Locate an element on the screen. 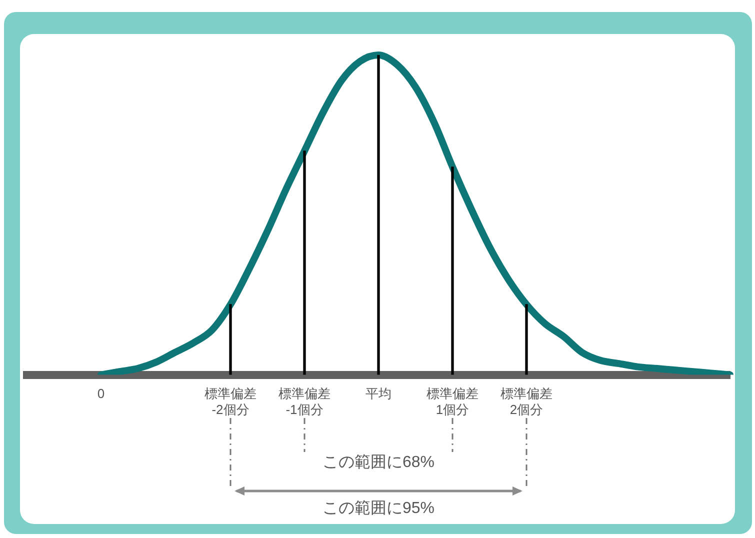  x-tick-label: 0 is located at coordinates (101, 394).